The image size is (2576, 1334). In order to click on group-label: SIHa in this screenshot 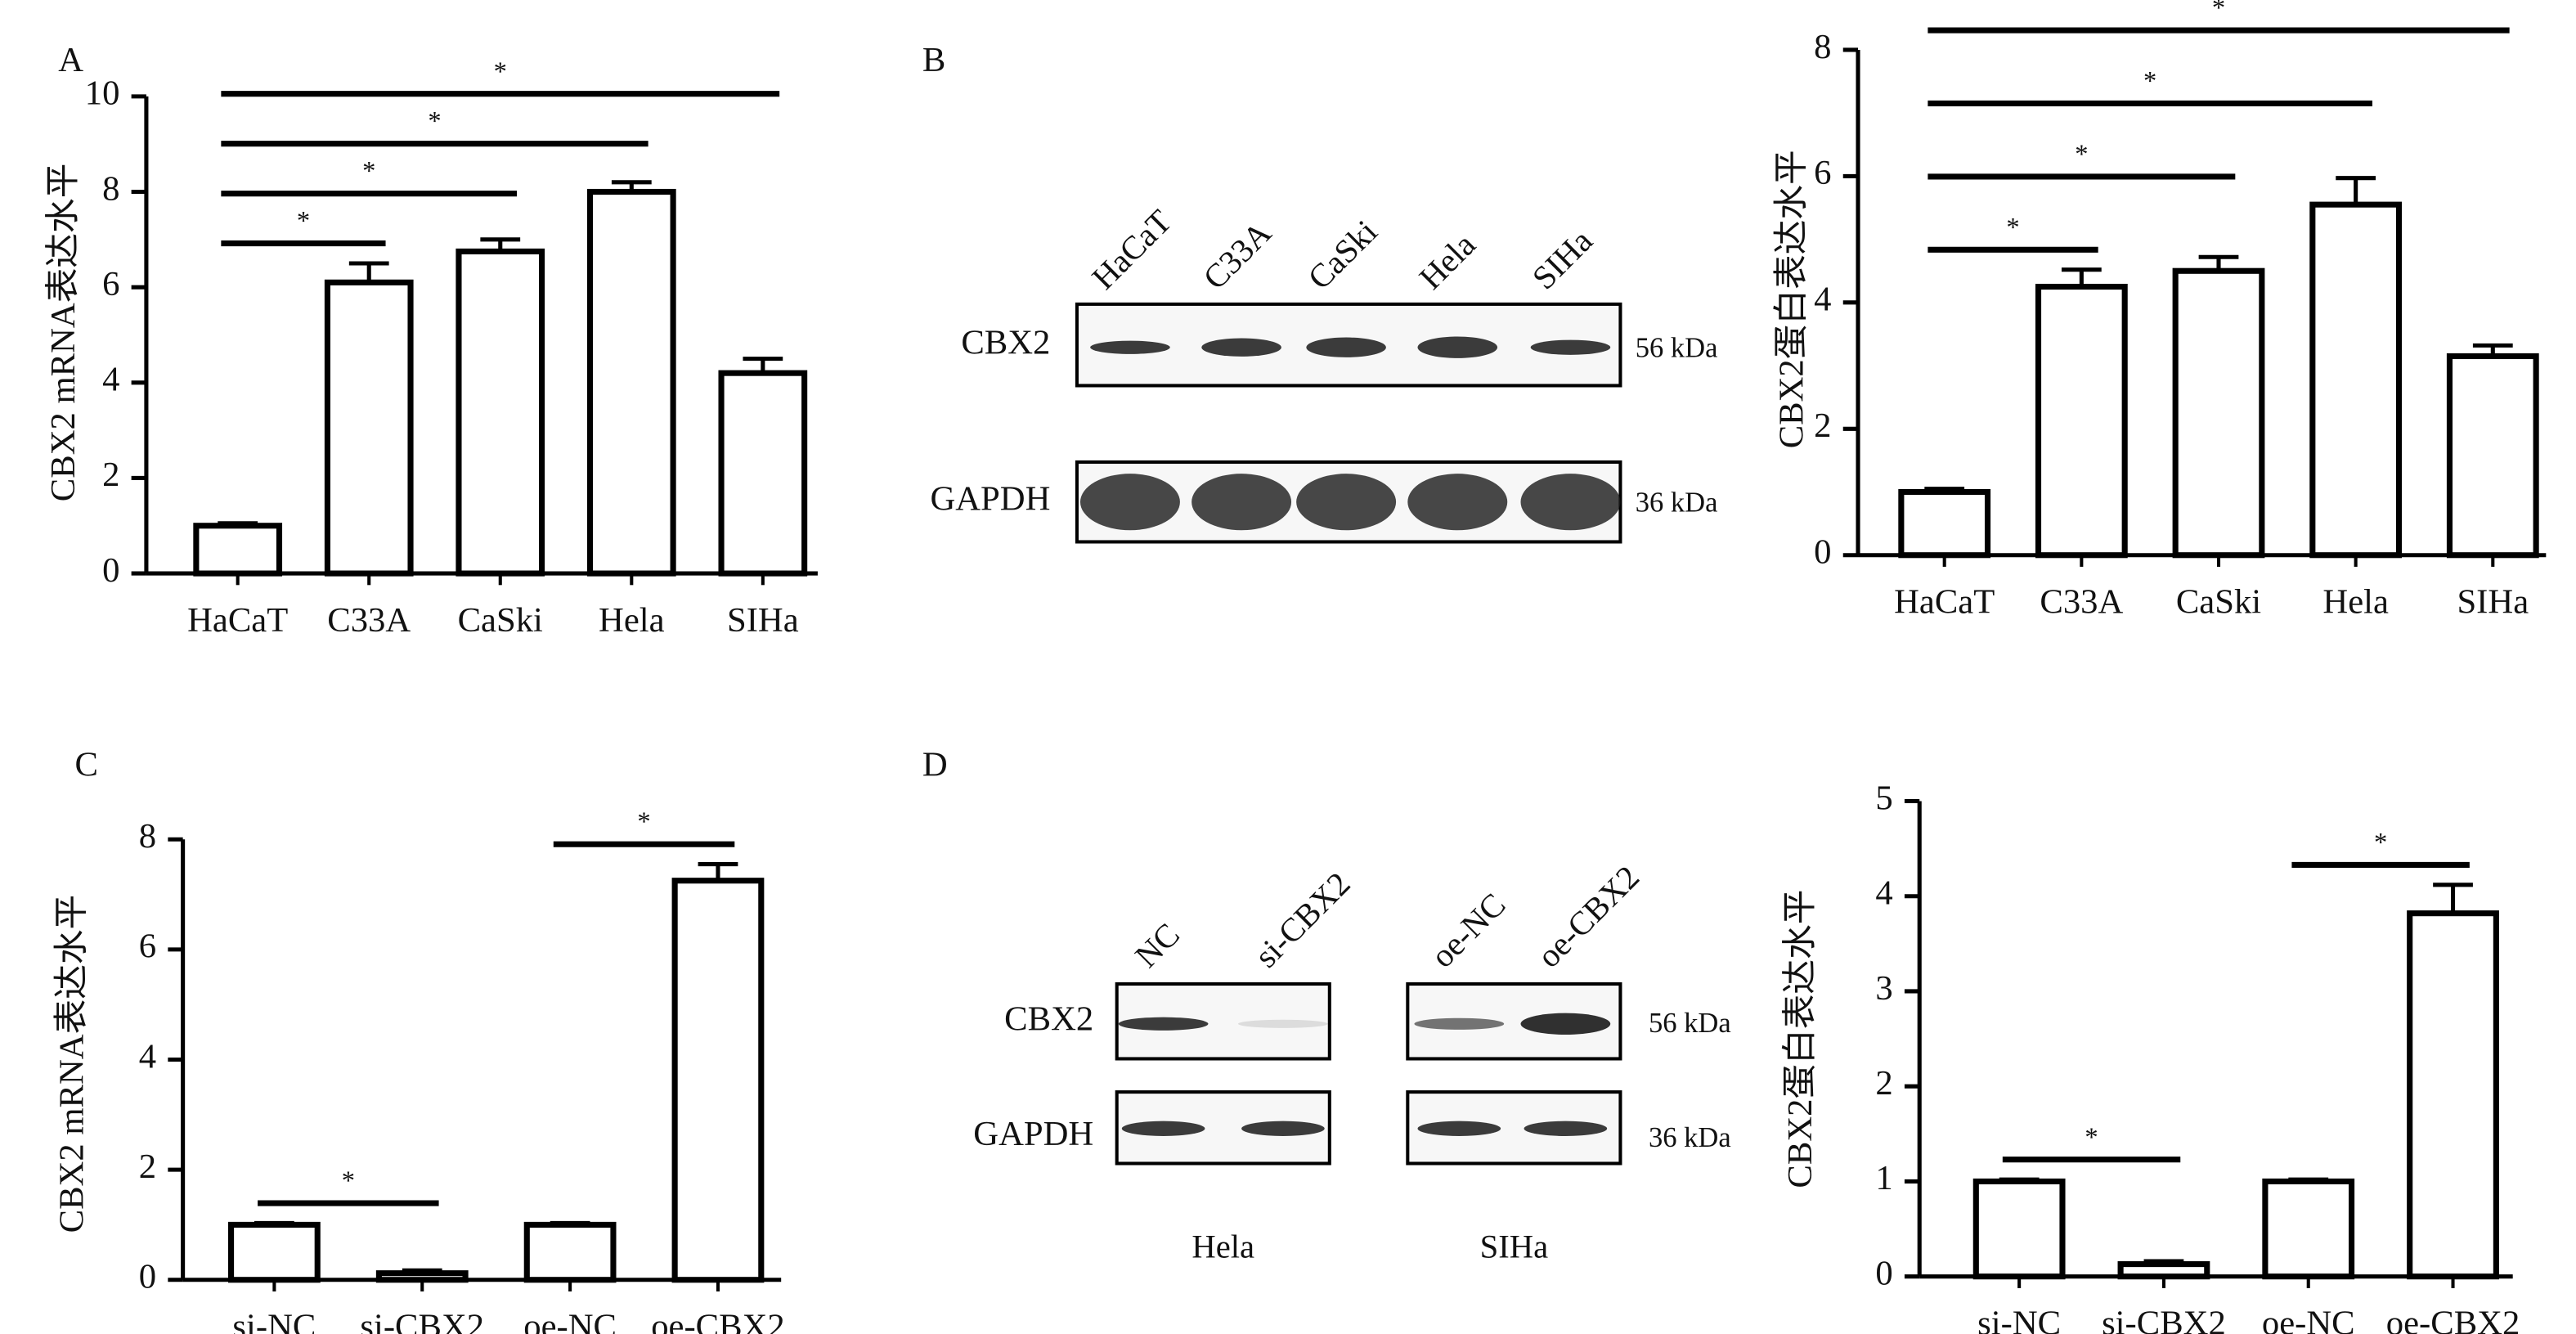, I will do `click(1515, 1246)`.